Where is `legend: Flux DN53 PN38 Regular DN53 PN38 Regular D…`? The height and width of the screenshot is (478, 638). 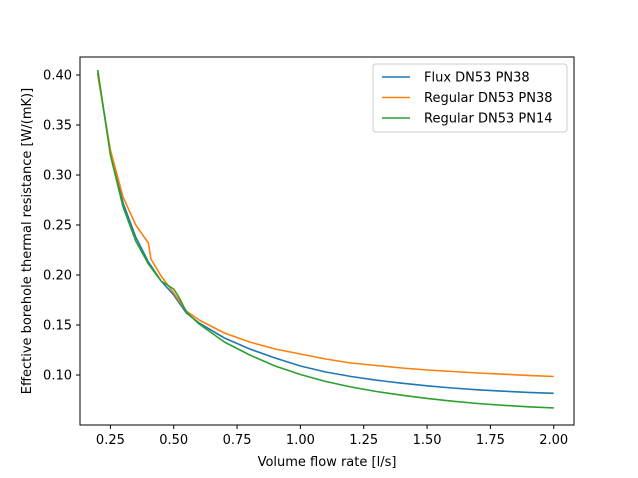 legend: Flux DN53 PN38 Regular DN53 PN38 Regular D… is located at coordinates (470, 98).